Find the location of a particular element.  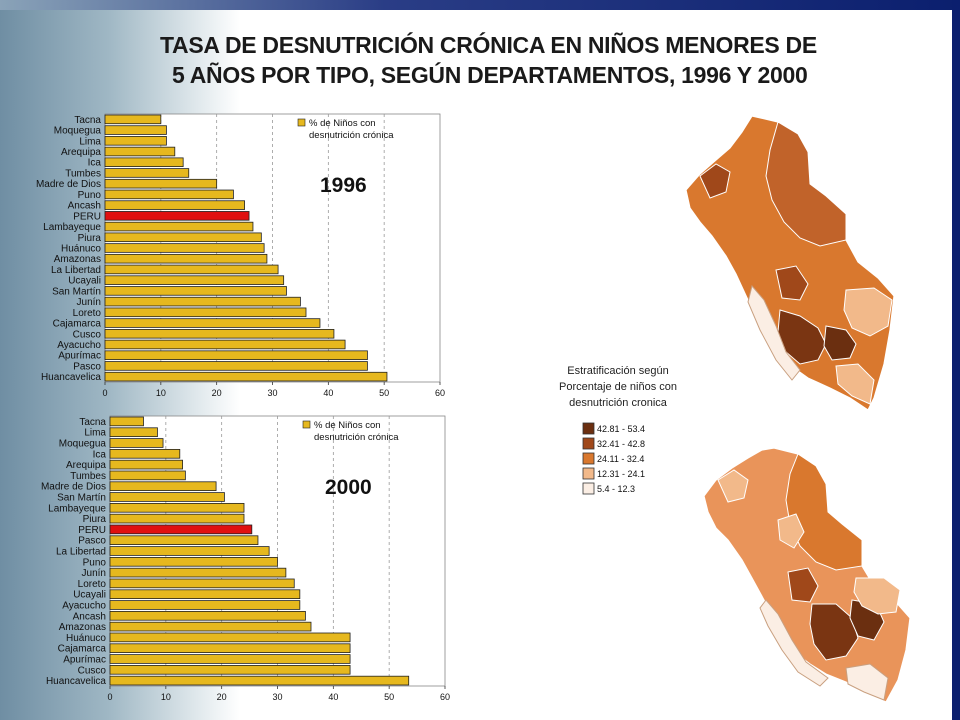

category-label-2000: Ica is located at coordinates (100, 454).